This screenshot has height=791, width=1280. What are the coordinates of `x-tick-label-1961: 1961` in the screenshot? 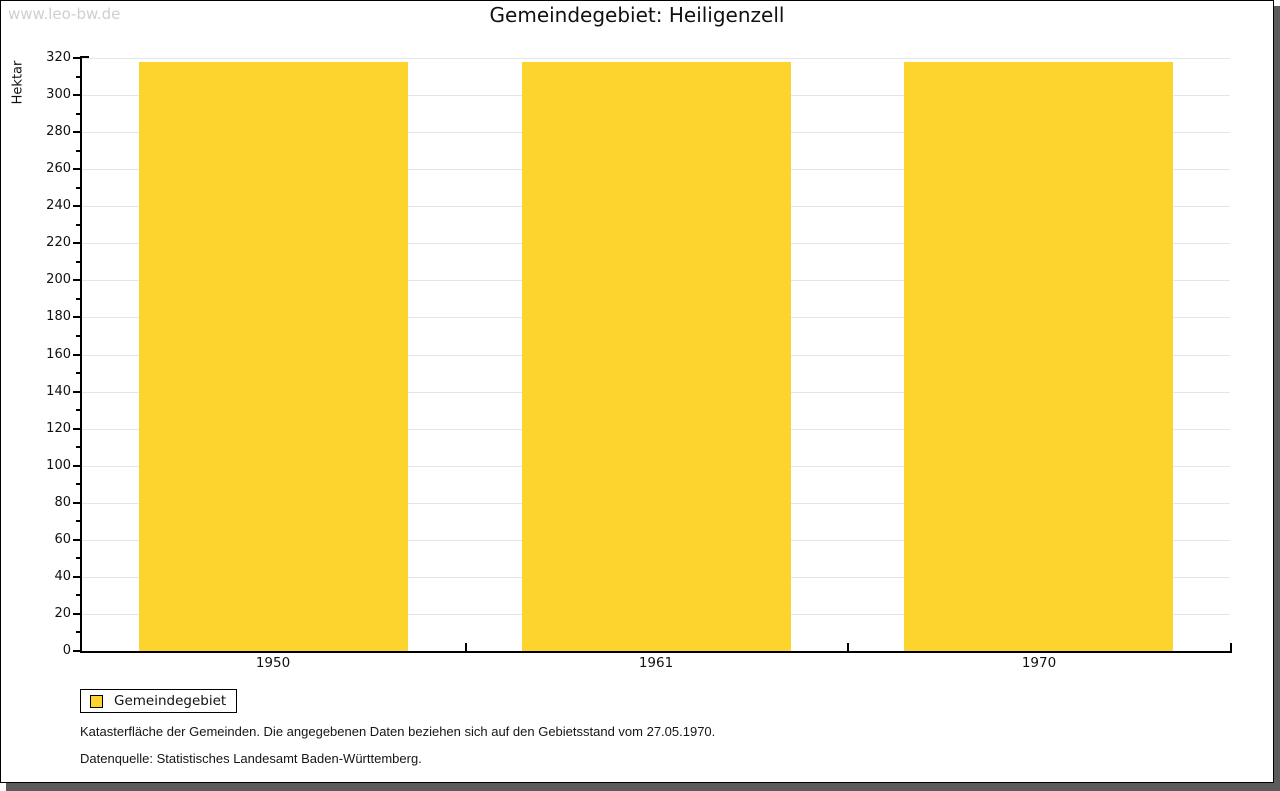 It's located at (656, 663).